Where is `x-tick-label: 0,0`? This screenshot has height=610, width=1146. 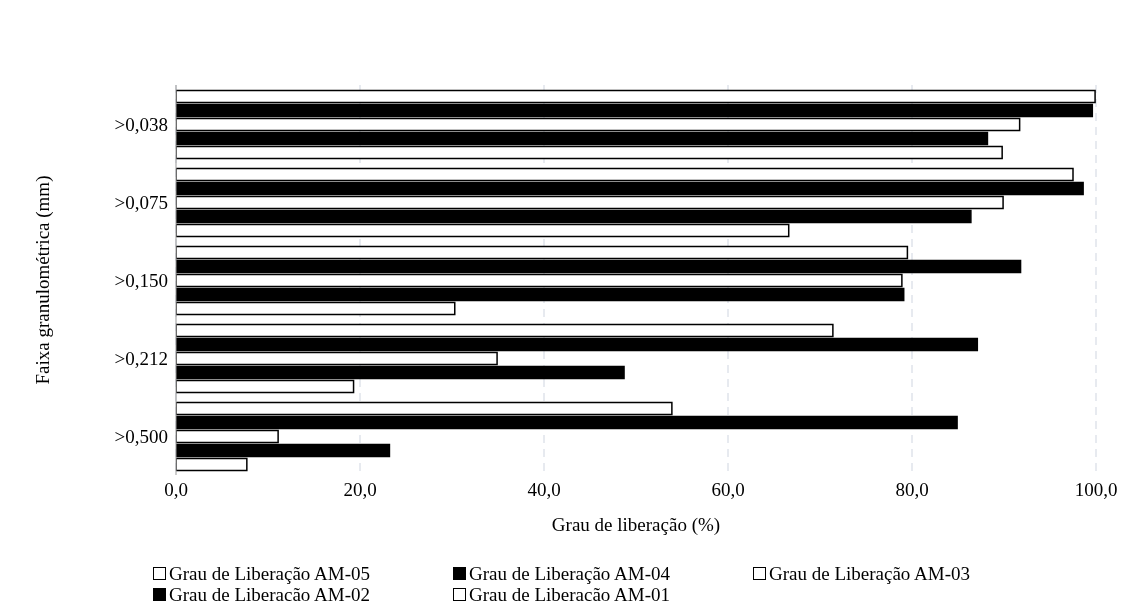
x-tick-label: 0,0 is located at coordinates (176, 490).